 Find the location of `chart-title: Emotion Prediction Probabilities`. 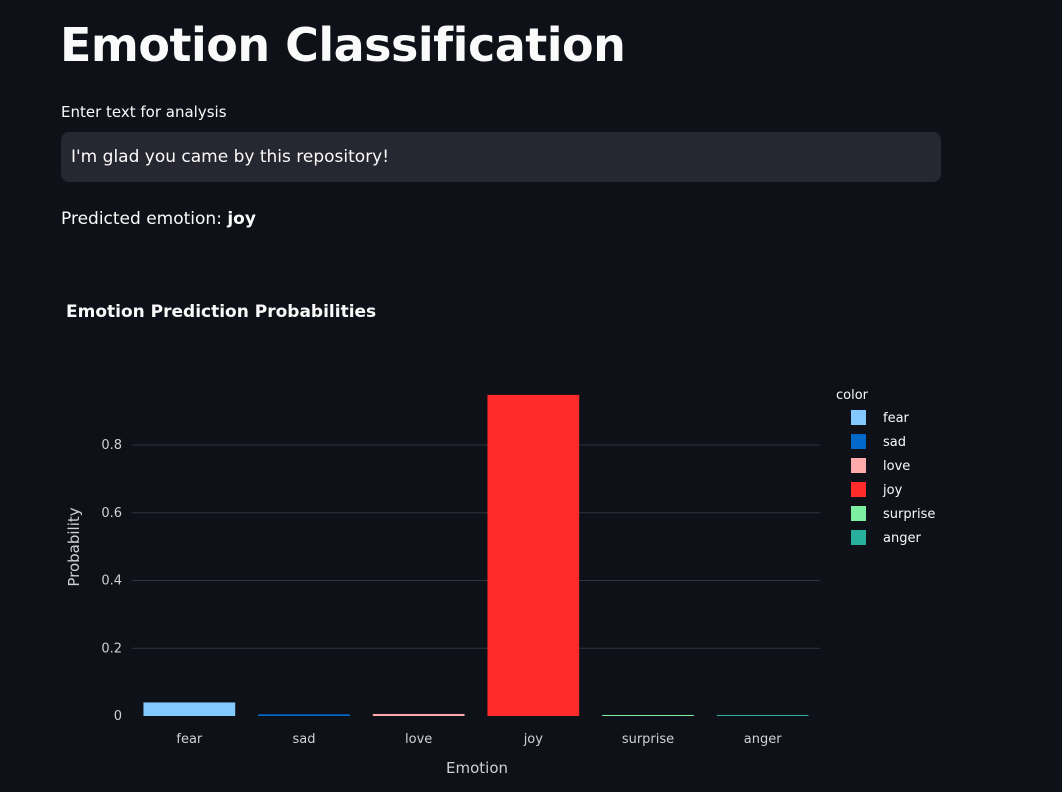

chart-title: Emotion Prediction Probabilities is located at coordinates (221, 312).